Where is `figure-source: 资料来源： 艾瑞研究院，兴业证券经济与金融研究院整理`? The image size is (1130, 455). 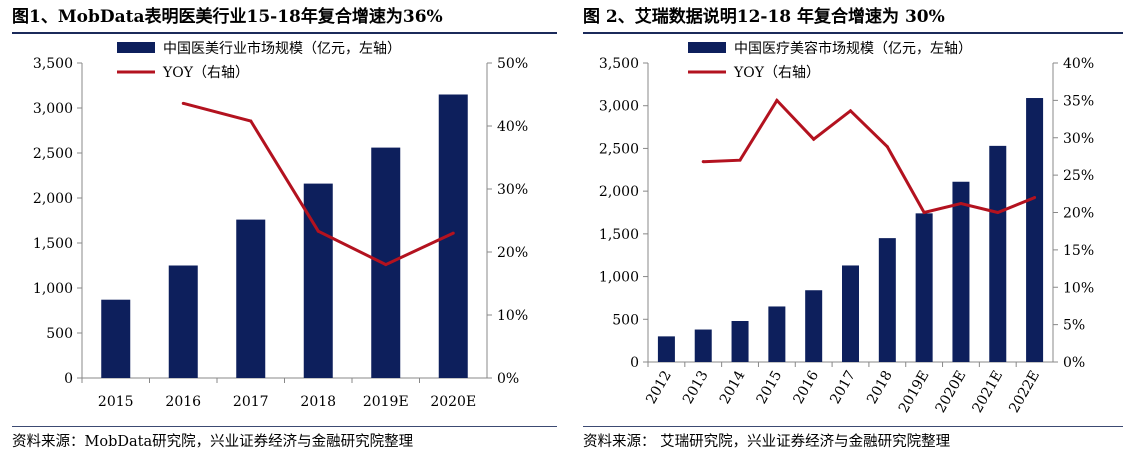 figure-source: 资料来源： 艾瑞研究院，兴业证券经济与金融研究院整理 is located at coordinates (767, 442).